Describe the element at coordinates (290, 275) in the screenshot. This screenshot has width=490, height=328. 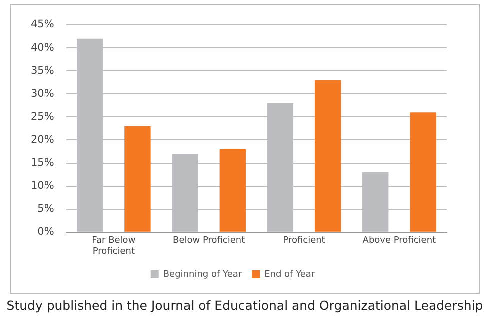
I see `legend-label: End of Year` at that location.